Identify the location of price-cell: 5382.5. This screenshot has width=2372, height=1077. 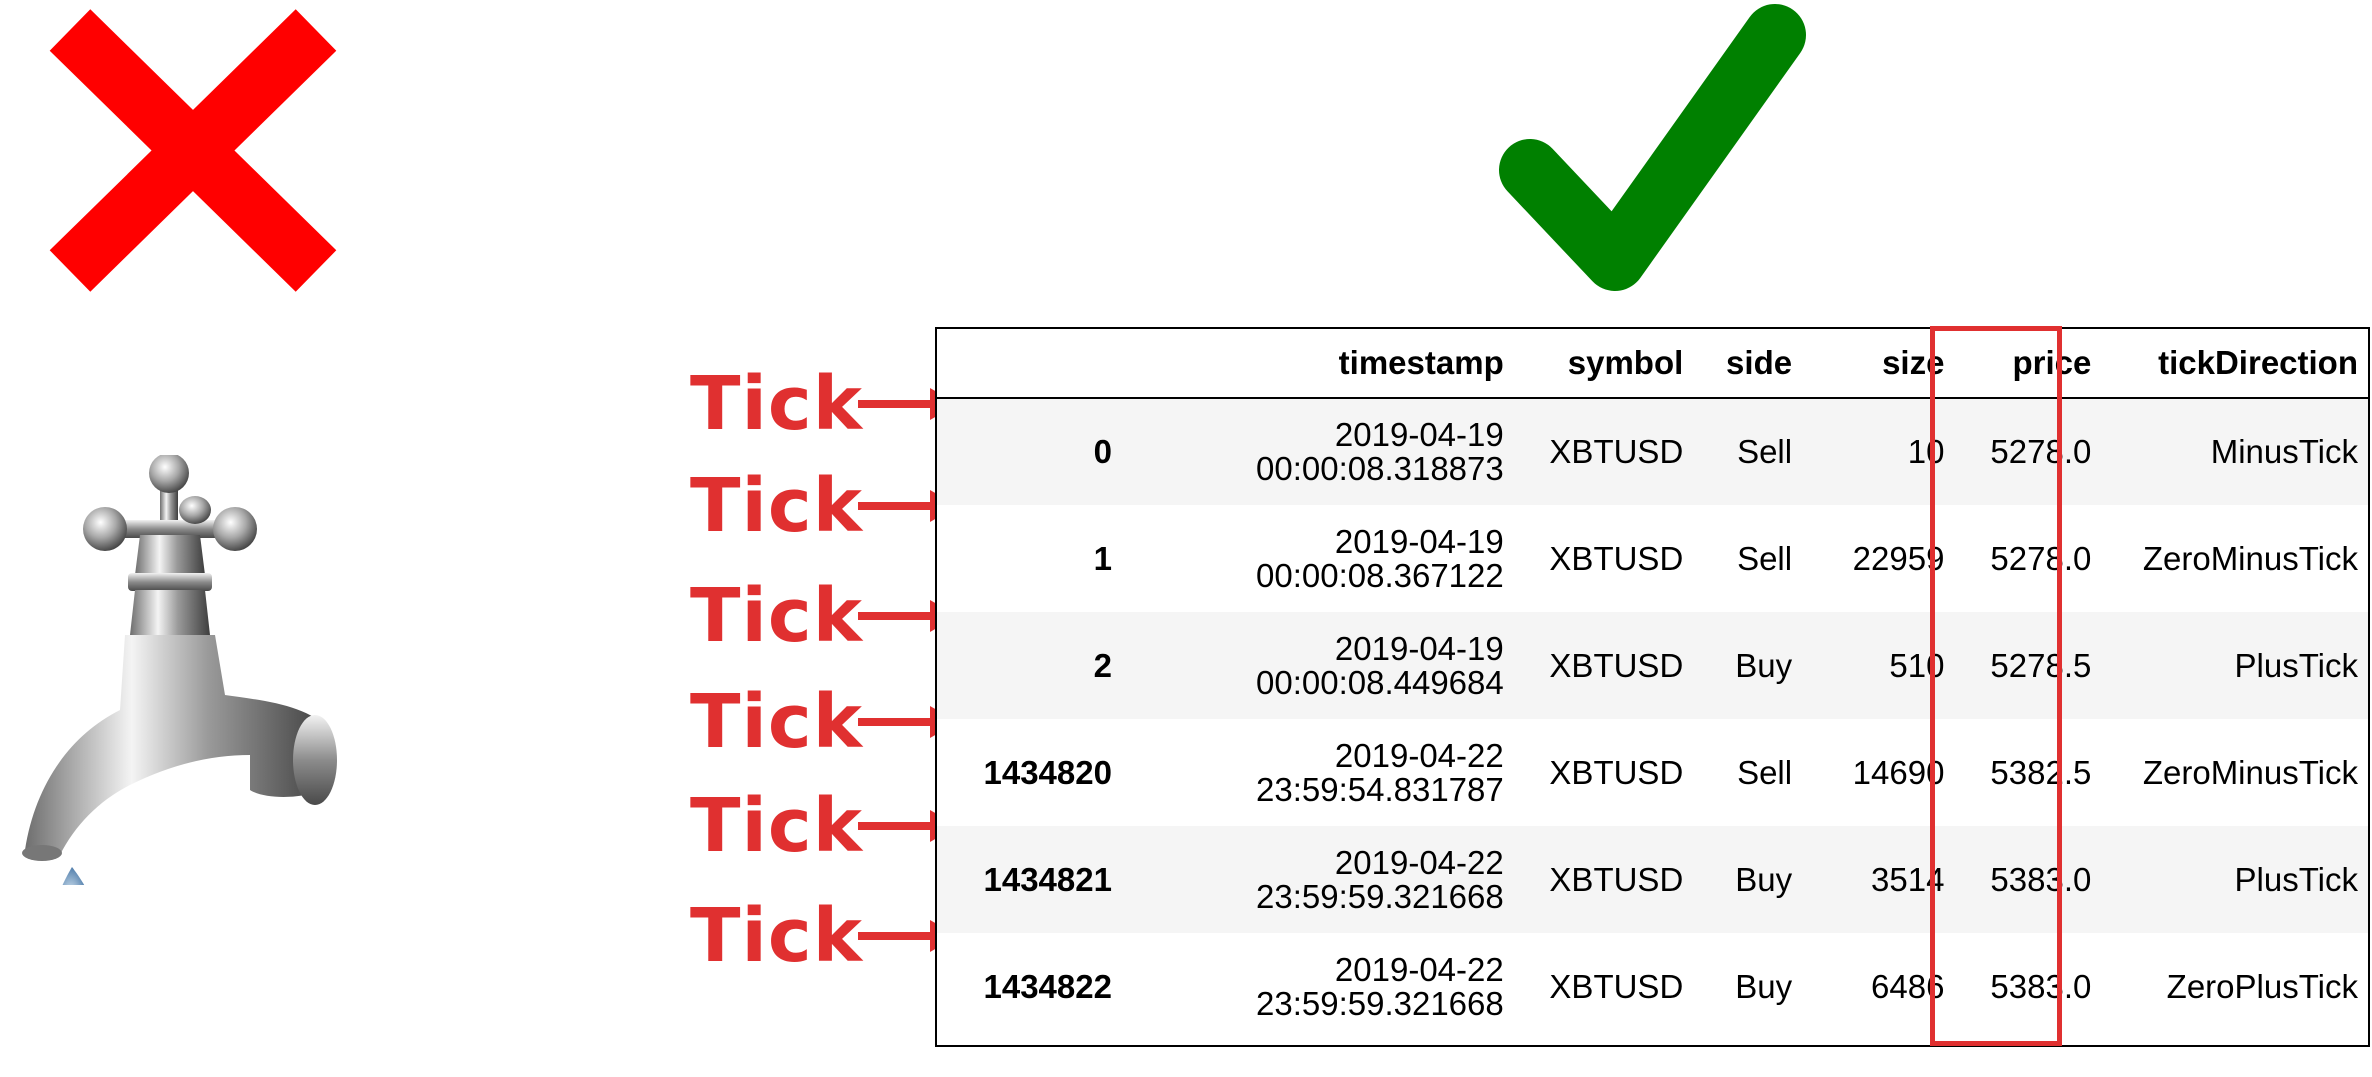
(2041, 772).